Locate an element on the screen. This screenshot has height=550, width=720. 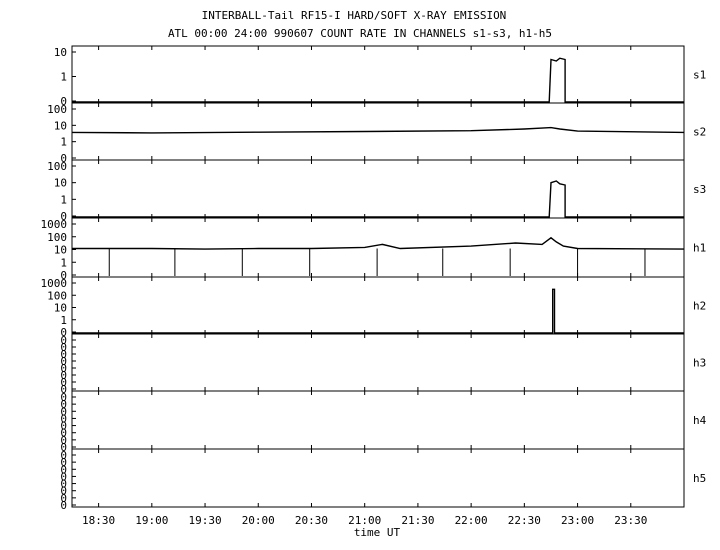
x-tick-label: 22:30 is located at coordinates (524, 520).